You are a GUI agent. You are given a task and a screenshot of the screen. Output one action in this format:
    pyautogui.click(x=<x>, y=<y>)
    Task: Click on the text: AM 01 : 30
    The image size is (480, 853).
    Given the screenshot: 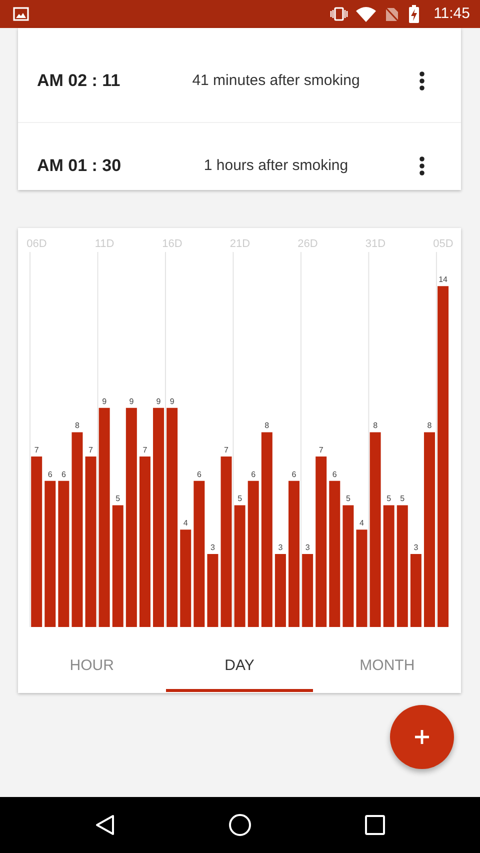 What is the action you would take?
    pyautogui.click(x=79, y=166)
    